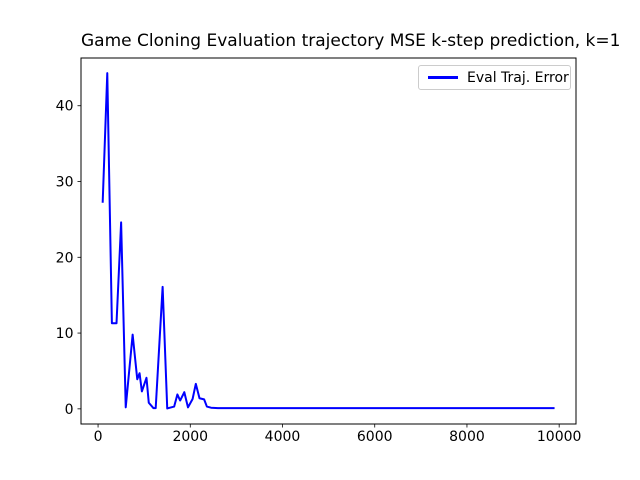  Describe the element at coordinates (559, 437) in the screenshot. I see `x-tick-label: 10000` at that location.